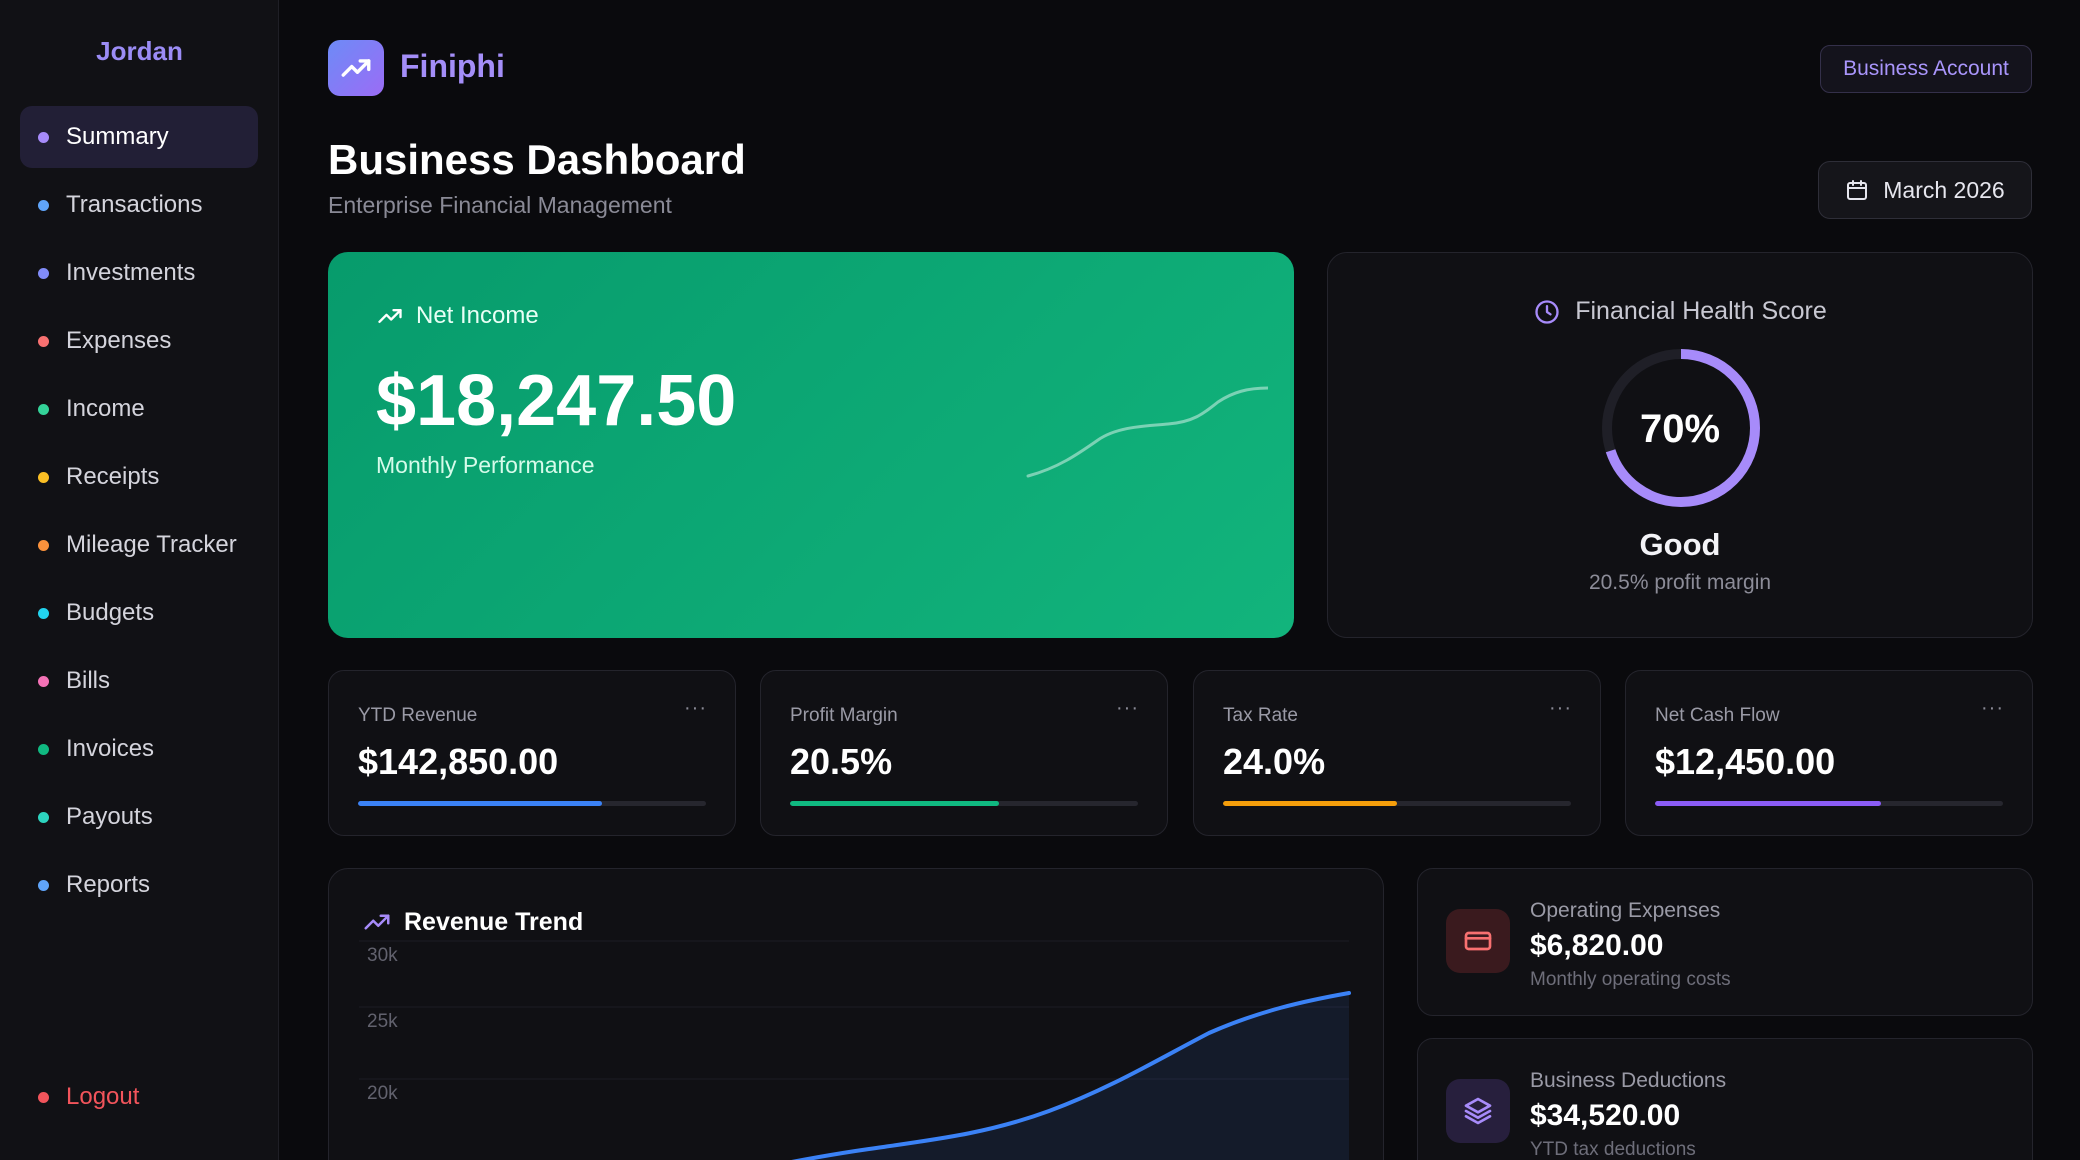  Describe the element at coordinates (1478, 941) in the screenshot. I see `credit-card-icon` at that location.